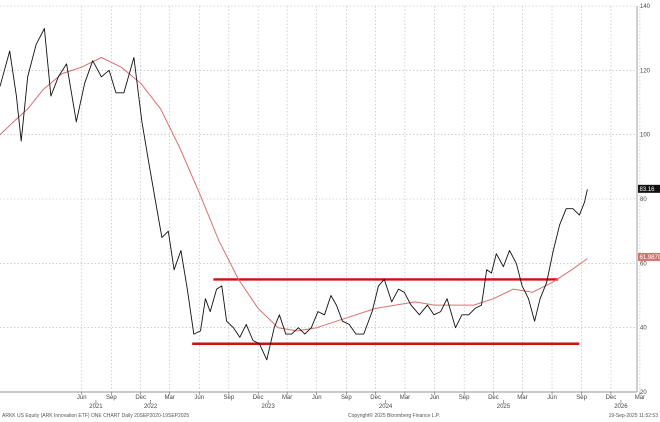 Image resolution: width=660 pixels, height=422 pixels. I want to click on x-year-label: 2024, so click(386, 407).